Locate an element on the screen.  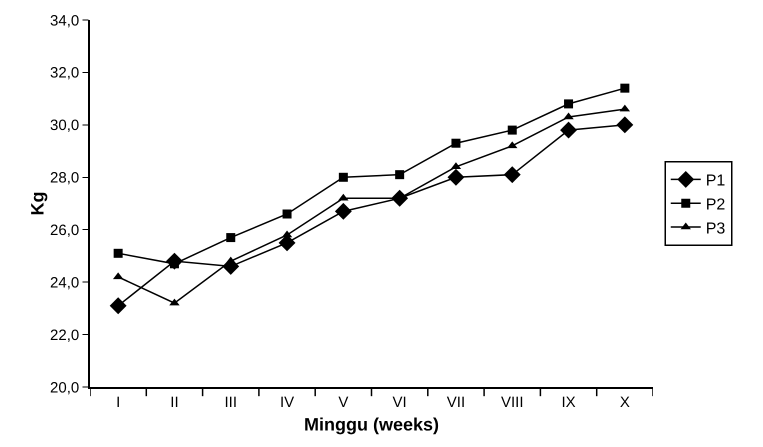
y-tick-label: 26,0 is located at coordinates (65, 230).